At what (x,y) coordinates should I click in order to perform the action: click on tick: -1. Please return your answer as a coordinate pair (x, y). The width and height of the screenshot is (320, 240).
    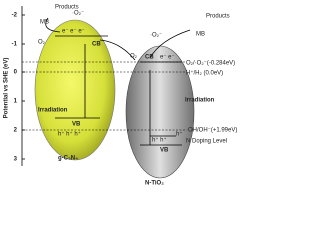
    Looking at the image, I should click on (15, 45).